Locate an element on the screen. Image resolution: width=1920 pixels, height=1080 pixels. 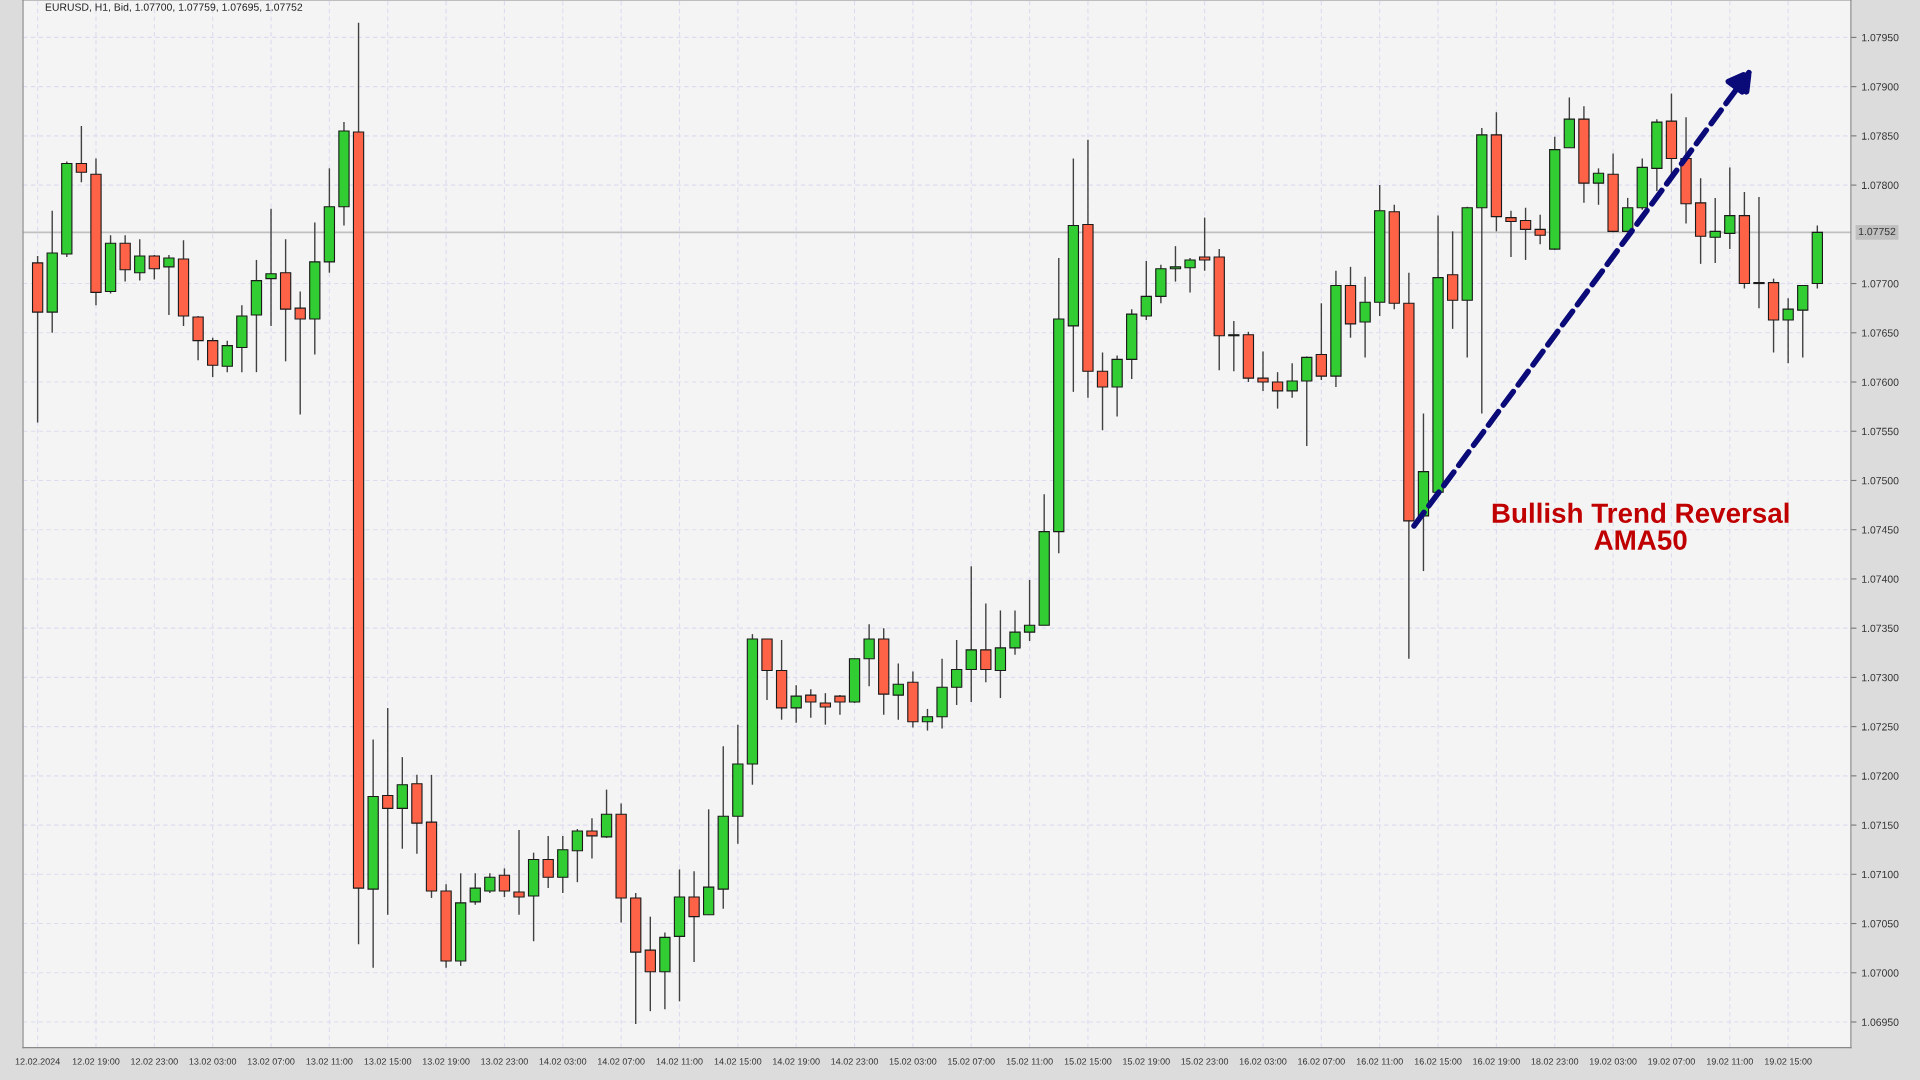
y-tick-label: 1.07900 is located at coordinates (1880, 87).